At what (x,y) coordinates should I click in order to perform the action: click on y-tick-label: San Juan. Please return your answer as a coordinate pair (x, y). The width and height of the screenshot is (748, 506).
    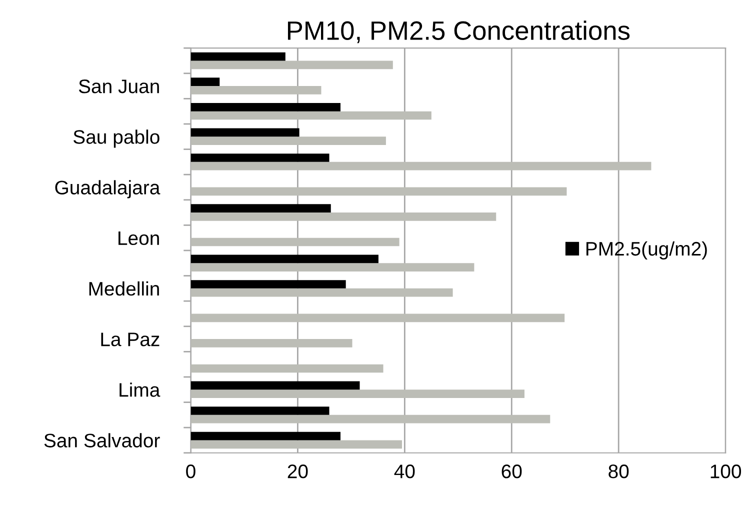
    Looking at the image, I should click on (118, 86).